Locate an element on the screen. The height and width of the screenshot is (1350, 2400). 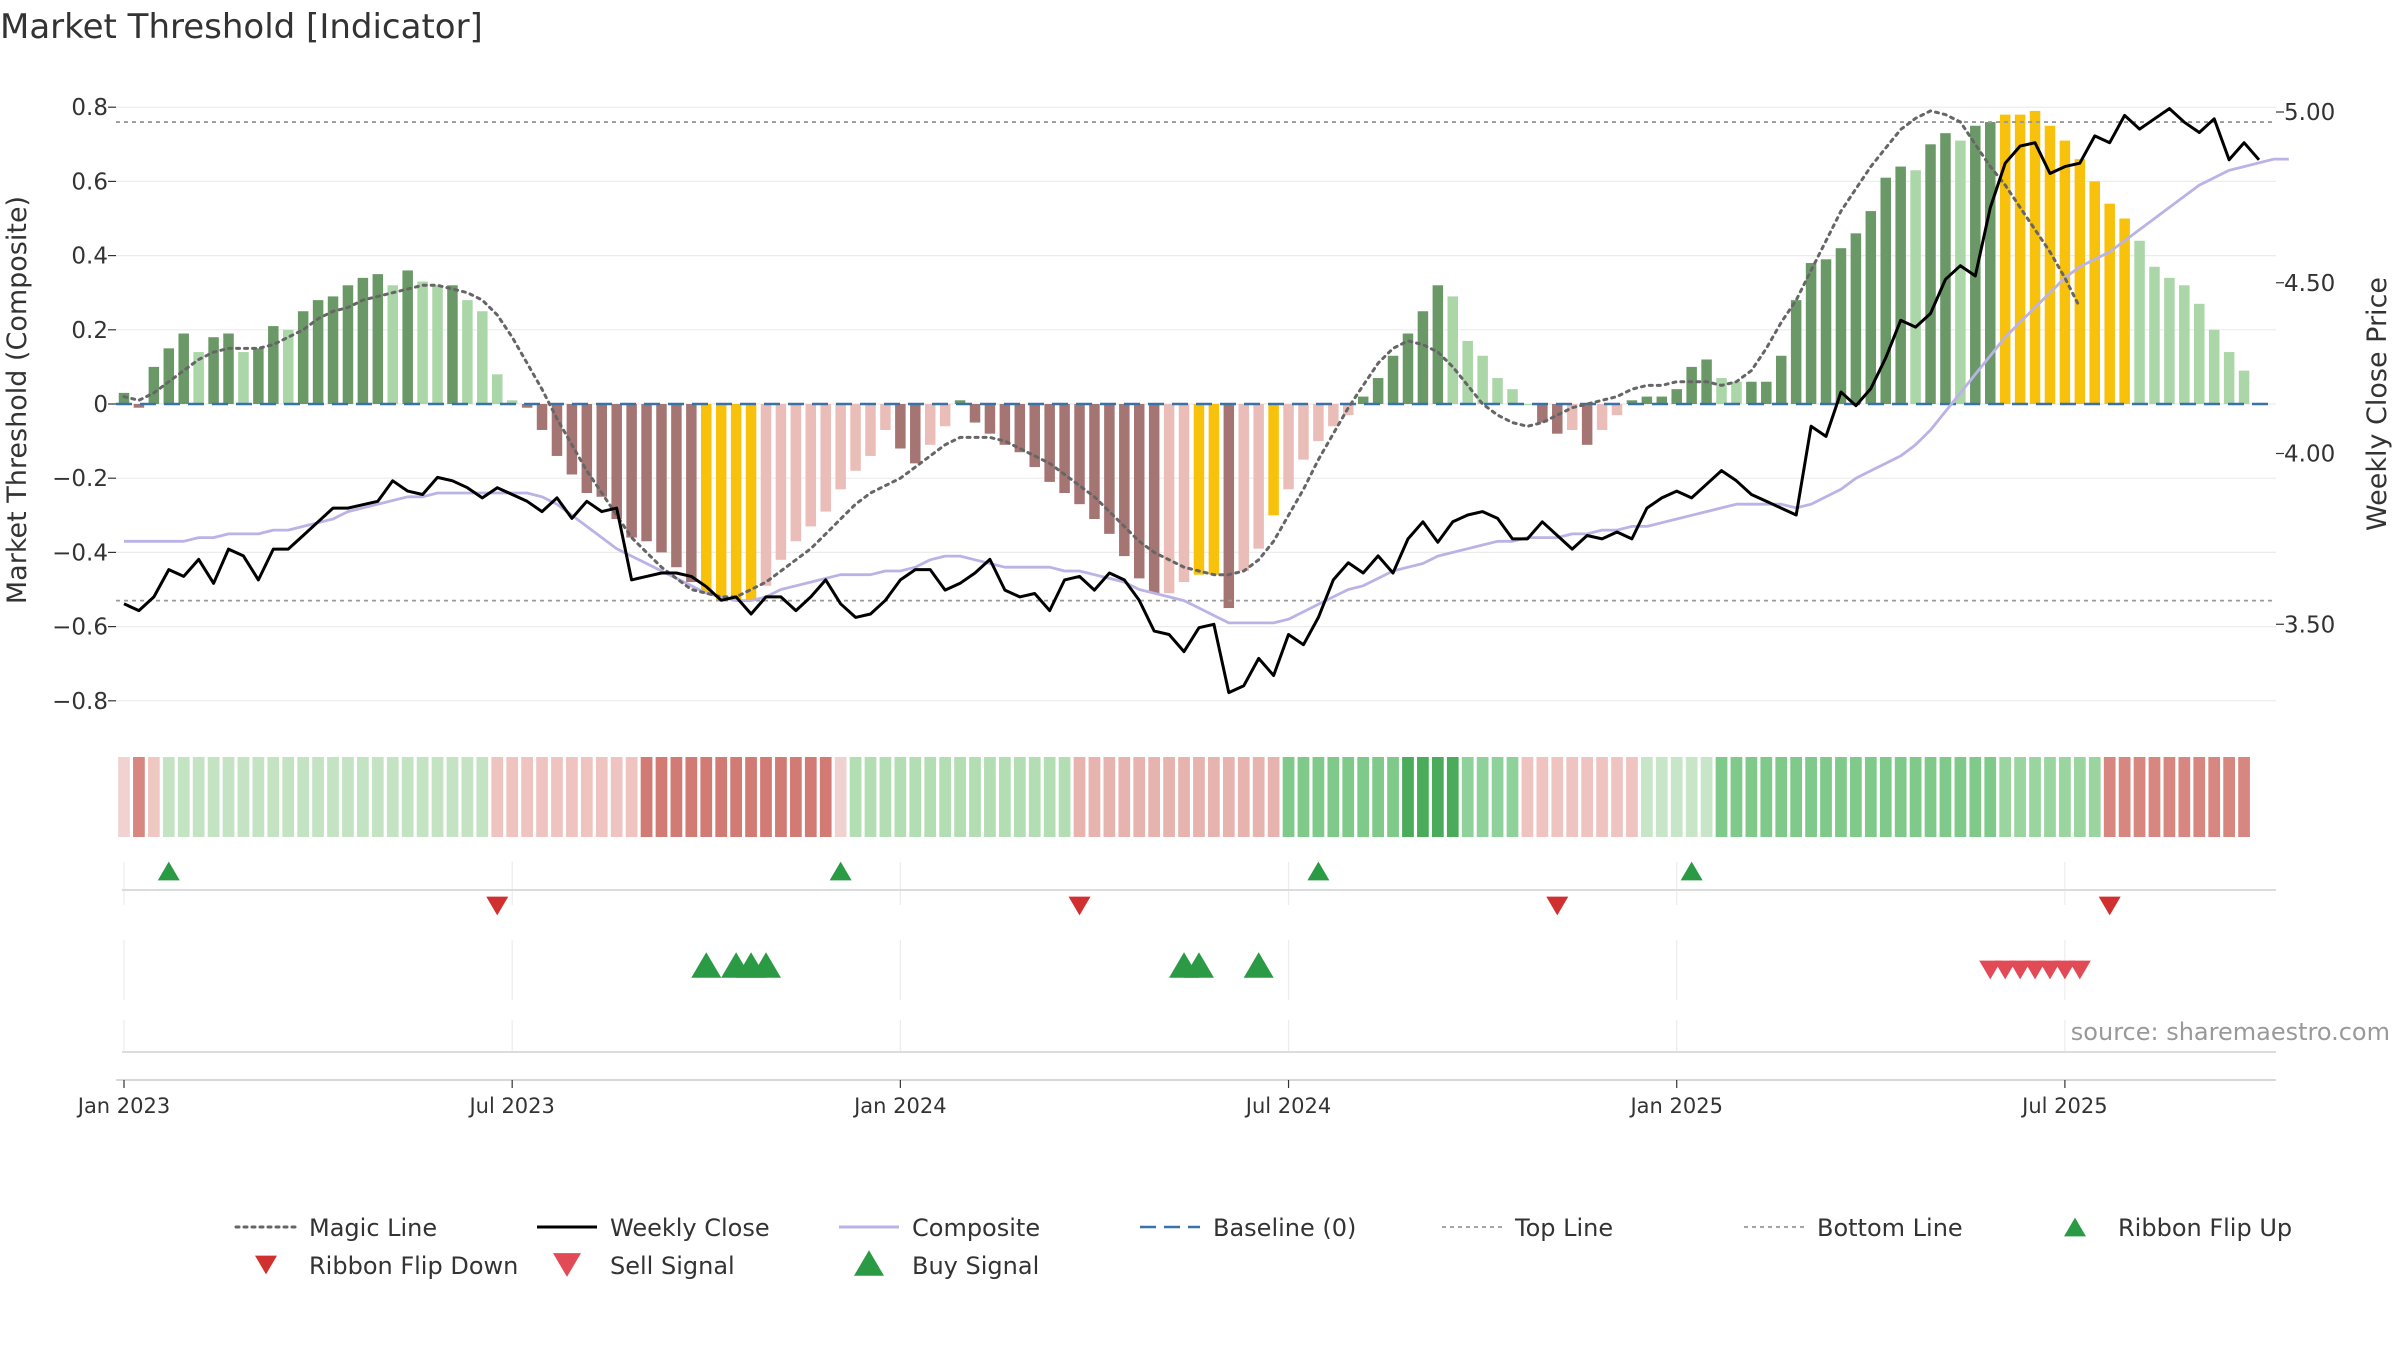
y-axis-label-left: Market Threshold (Composite) is located at coordinates (17, 400).